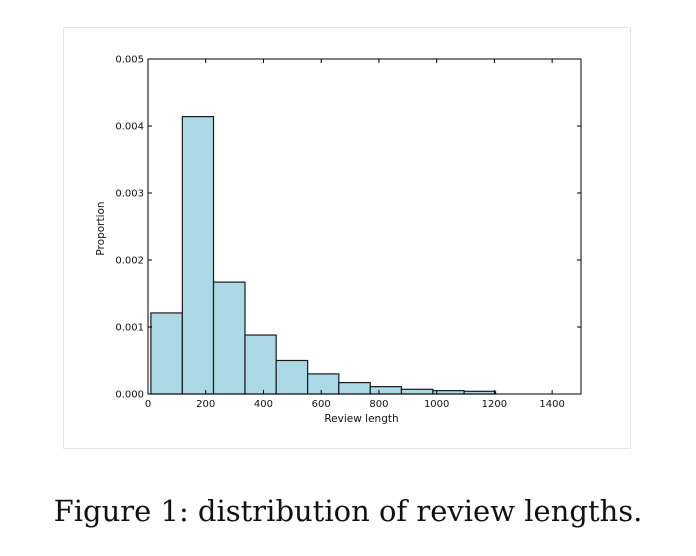 The height and width of the screenshot is (556, 696). I want to click on y-tick-label: 0.002, so click(129, 261).